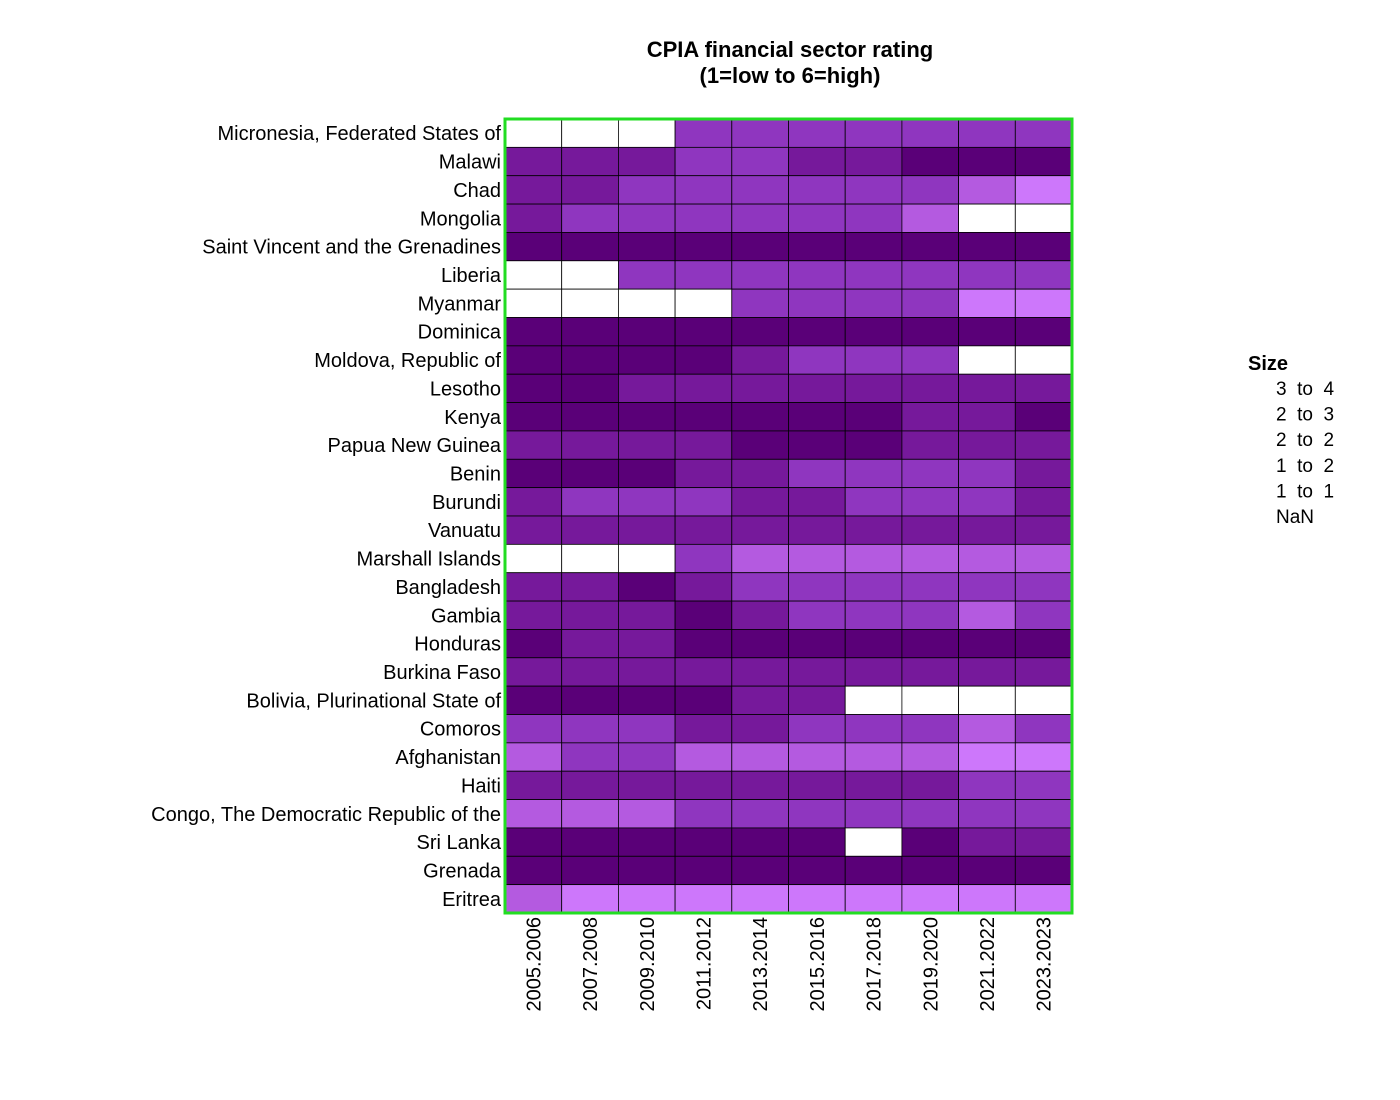 This screenshot has width=1400, height=1100. Describe the element at coordinates (988, 964) in the screenshot. I see `x-tick-label: 2021.2022` at that location.